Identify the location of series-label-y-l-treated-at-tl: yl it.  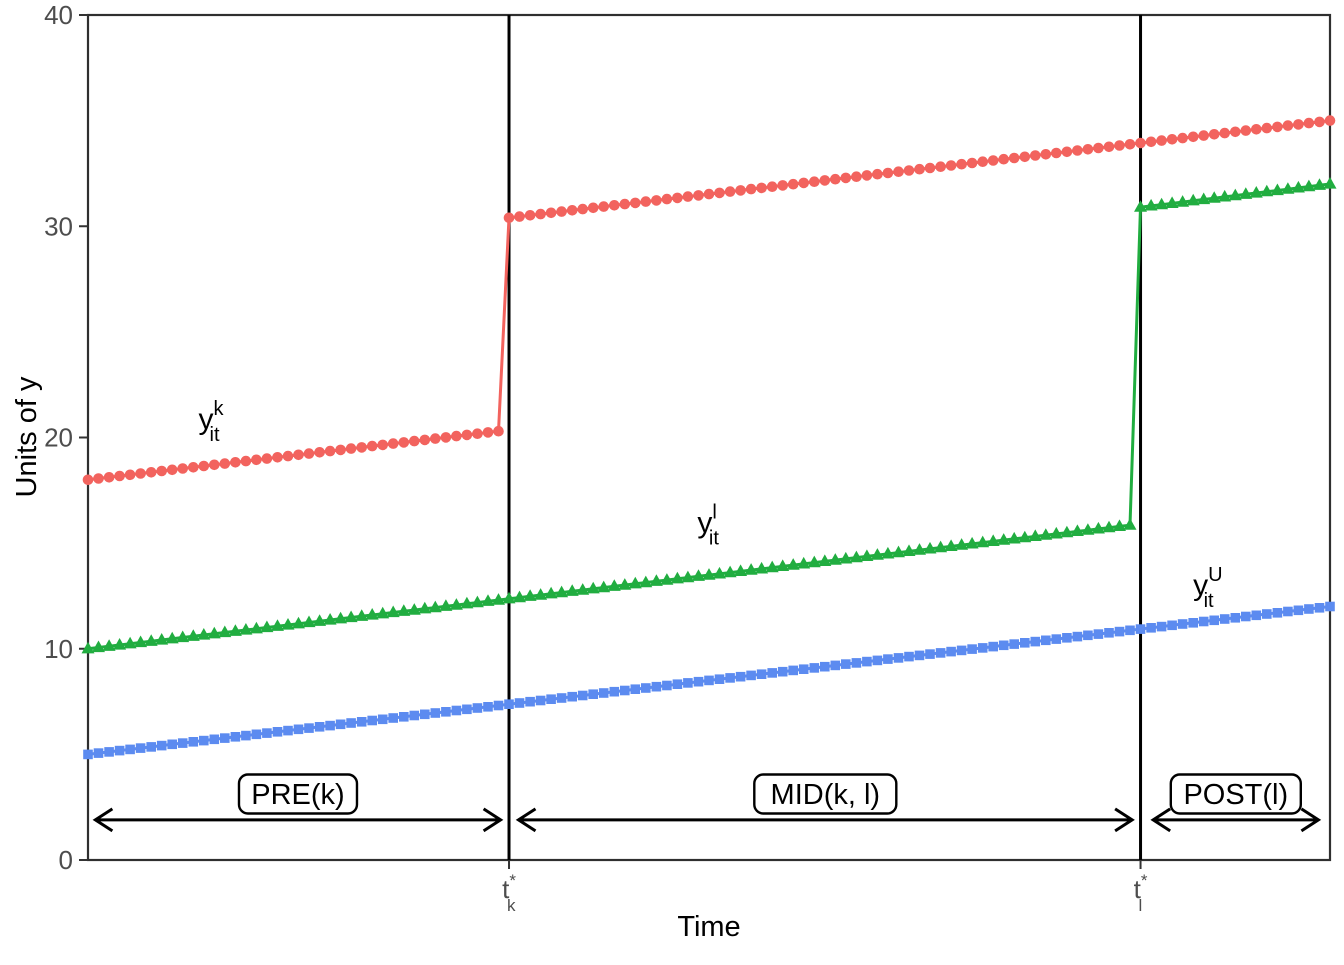
(708, 526).